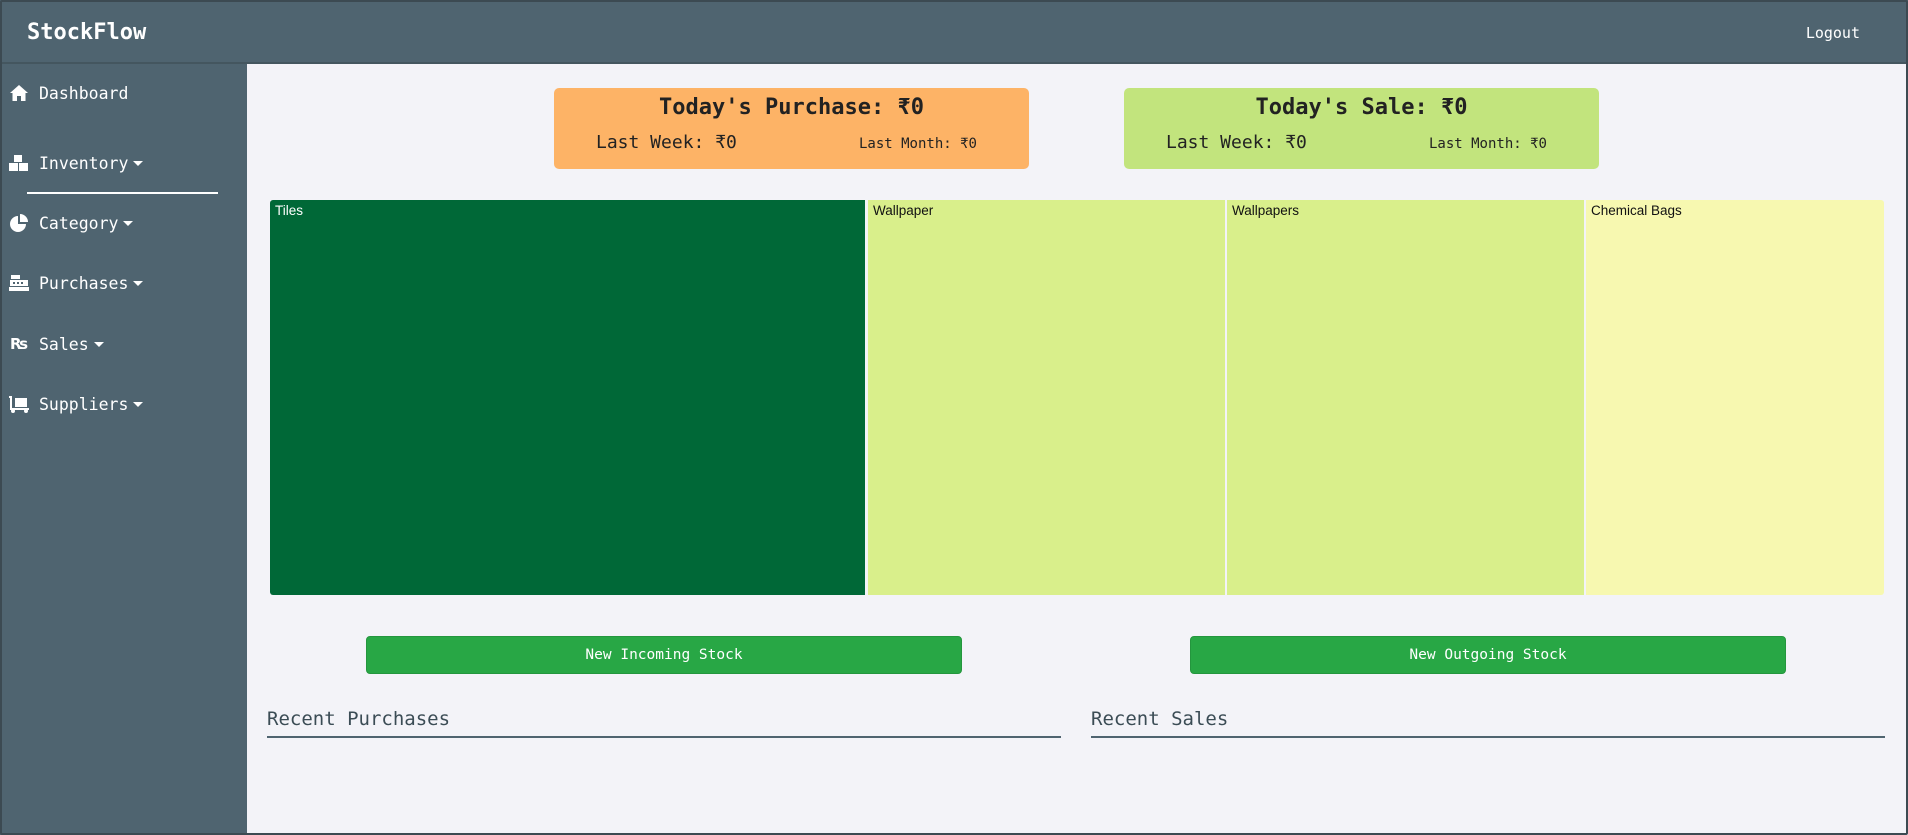 Image resolution: width=1908 pixels, height=835 pixels. What do you see at coordinates (1488, 723) in the screenshot?
I see `recent-sales-heading: Recent Sales` at bounding box center [1488, 723].